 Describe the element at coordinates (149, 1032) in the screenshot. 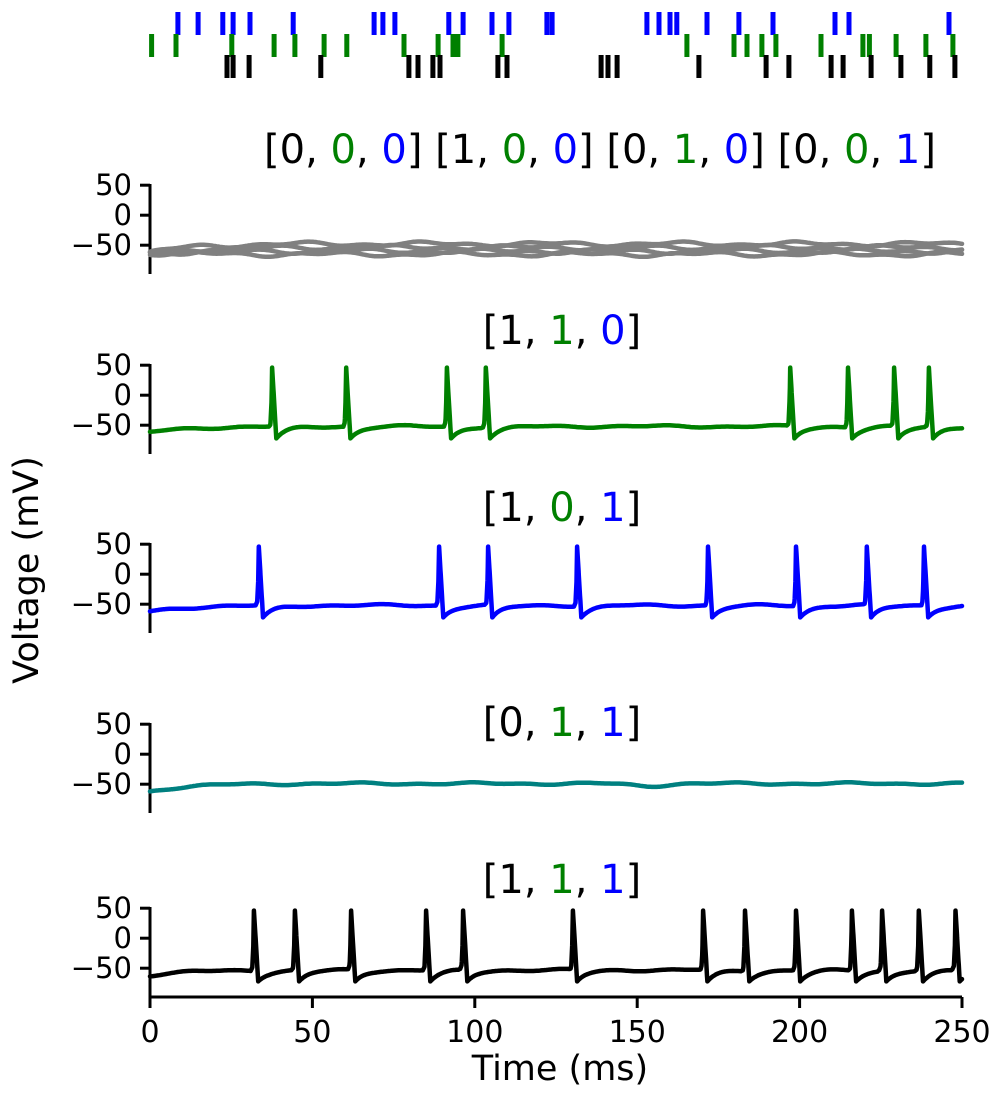

I see `x-tick-label: 0` at that location.